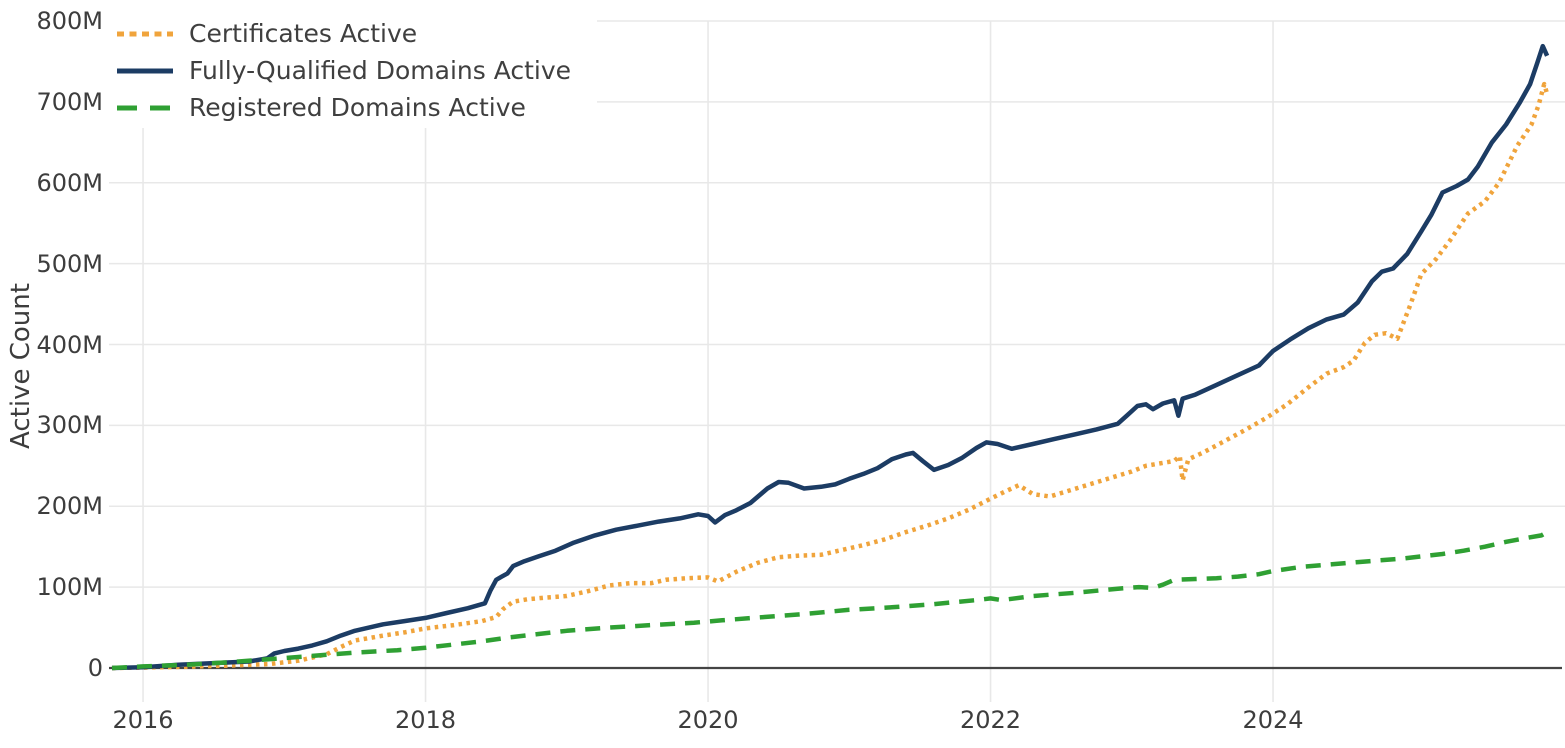 This screenshot has width=1565, height=748. I want to click on legend-item-certificates-active: Certificates Active, so click(343, 33).